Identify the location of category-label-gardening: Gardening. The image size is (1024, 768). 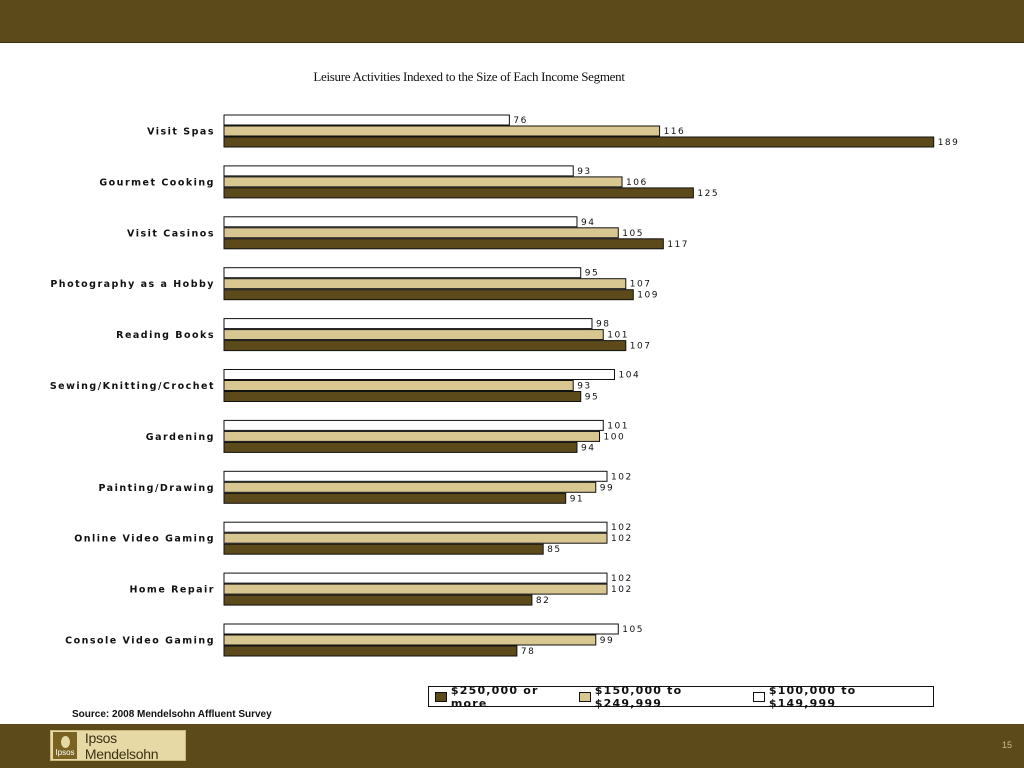
(180, 437).